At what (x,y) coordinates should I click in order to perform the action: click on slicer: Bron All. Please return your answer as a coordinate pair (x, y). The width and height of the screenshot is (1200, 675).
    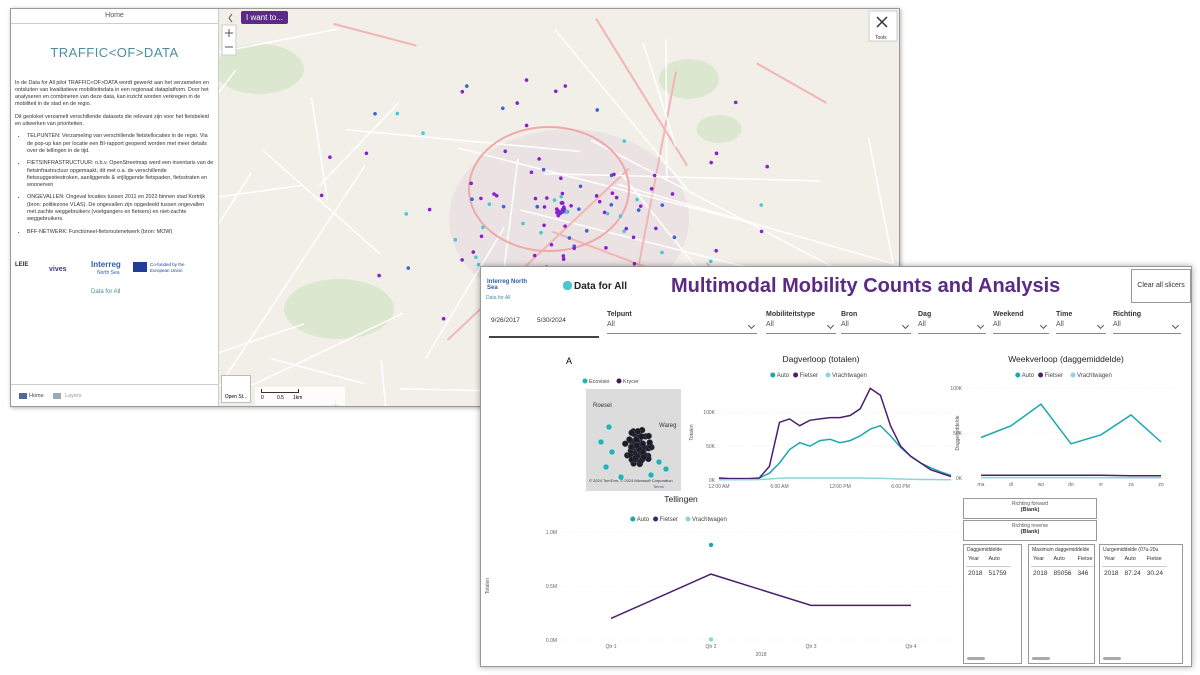
    Looking at the image, I should click on (876, 322).